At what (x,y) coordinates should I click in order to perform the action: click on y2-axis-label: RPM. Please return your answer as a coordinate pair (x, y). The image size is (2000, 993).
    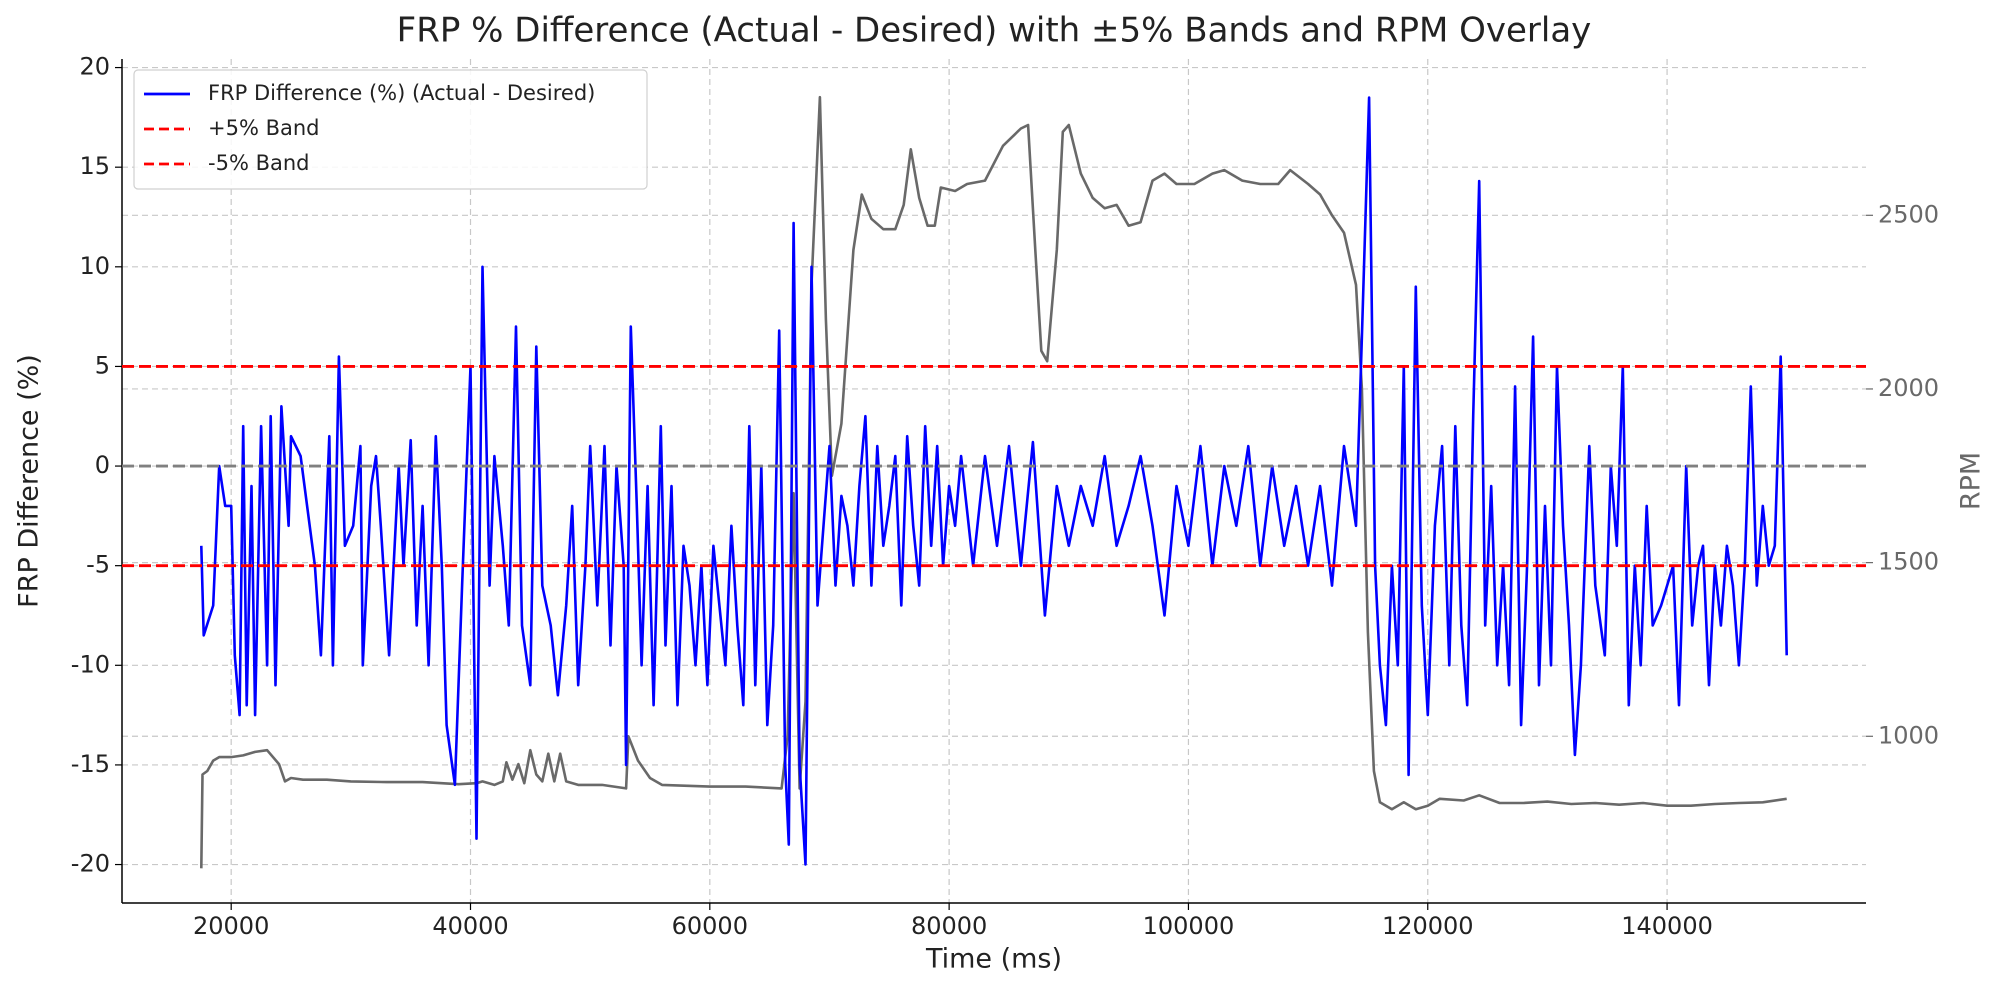
    Looking at the image, I should click on (1971, 481).